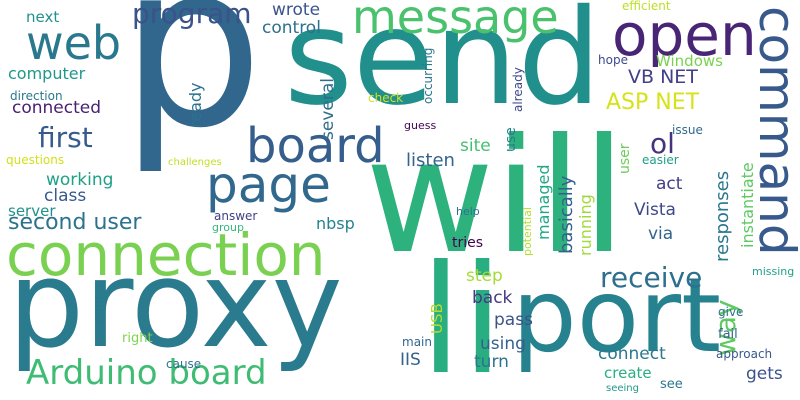 This screenshot has width=800, height=400. Describe the element at coordinates (137, 338) in the screenshot. I see `word-right: right` at that location.